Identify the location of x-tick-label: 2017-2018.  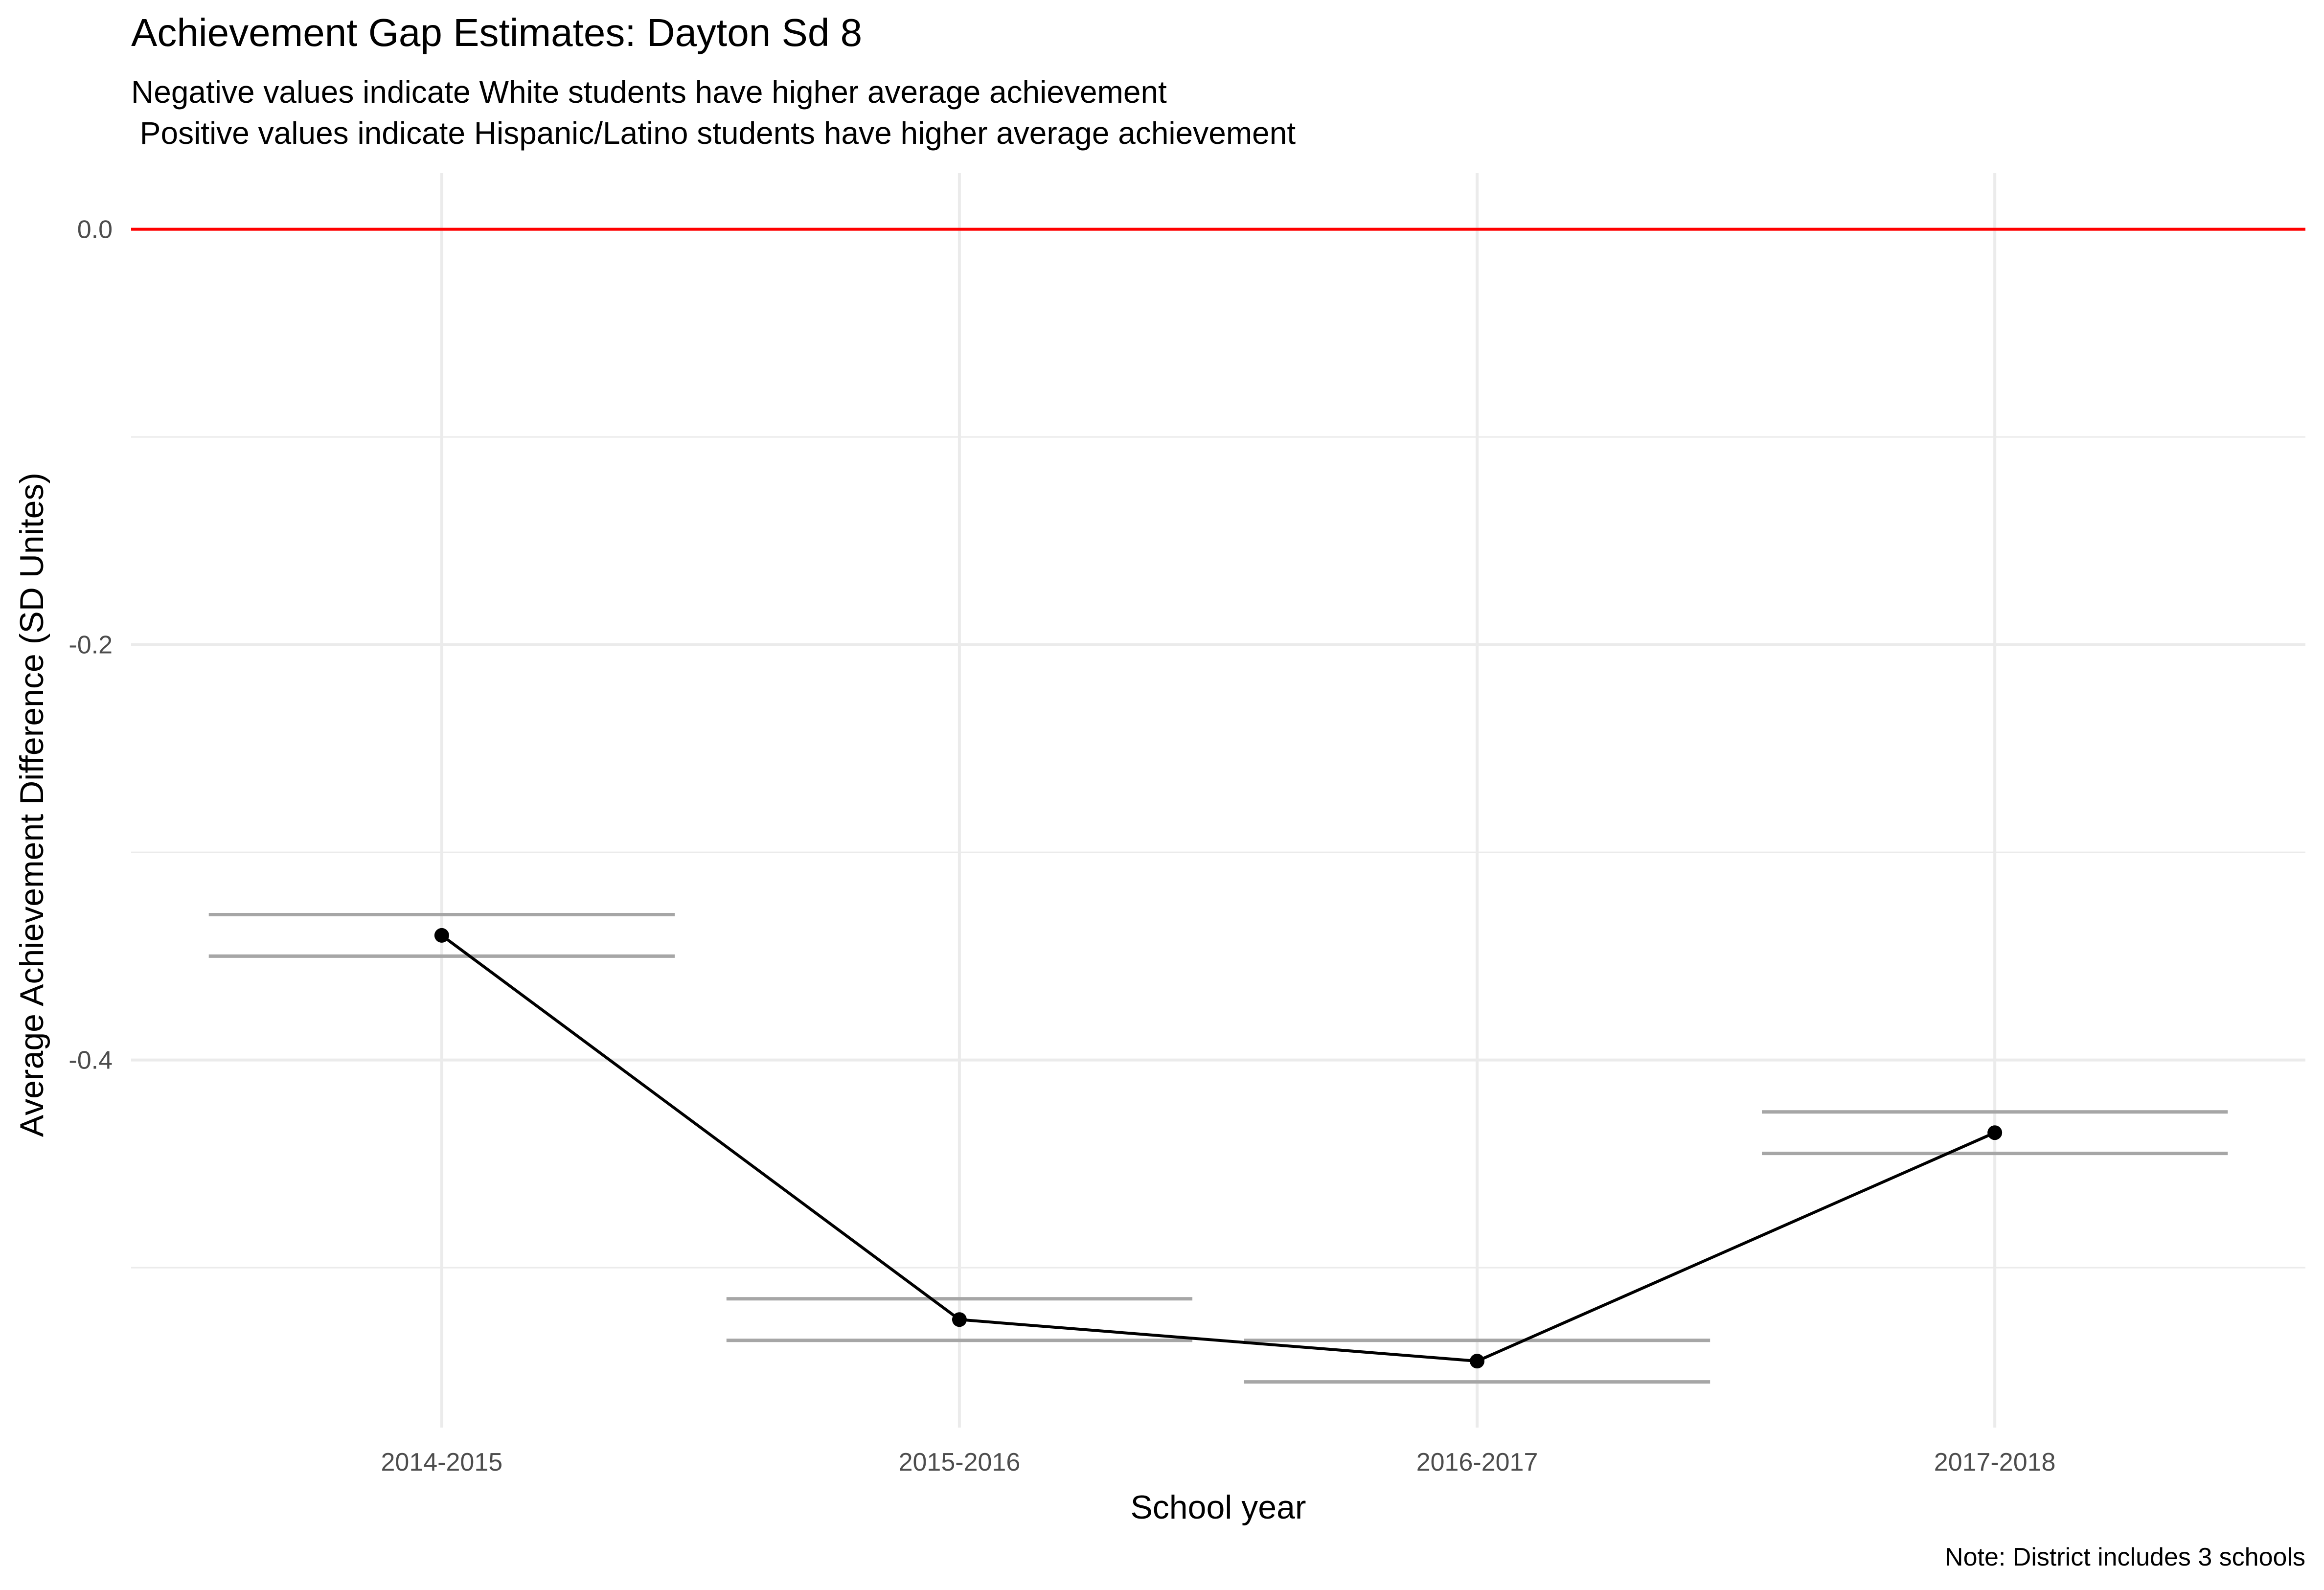
(1995, 1462).